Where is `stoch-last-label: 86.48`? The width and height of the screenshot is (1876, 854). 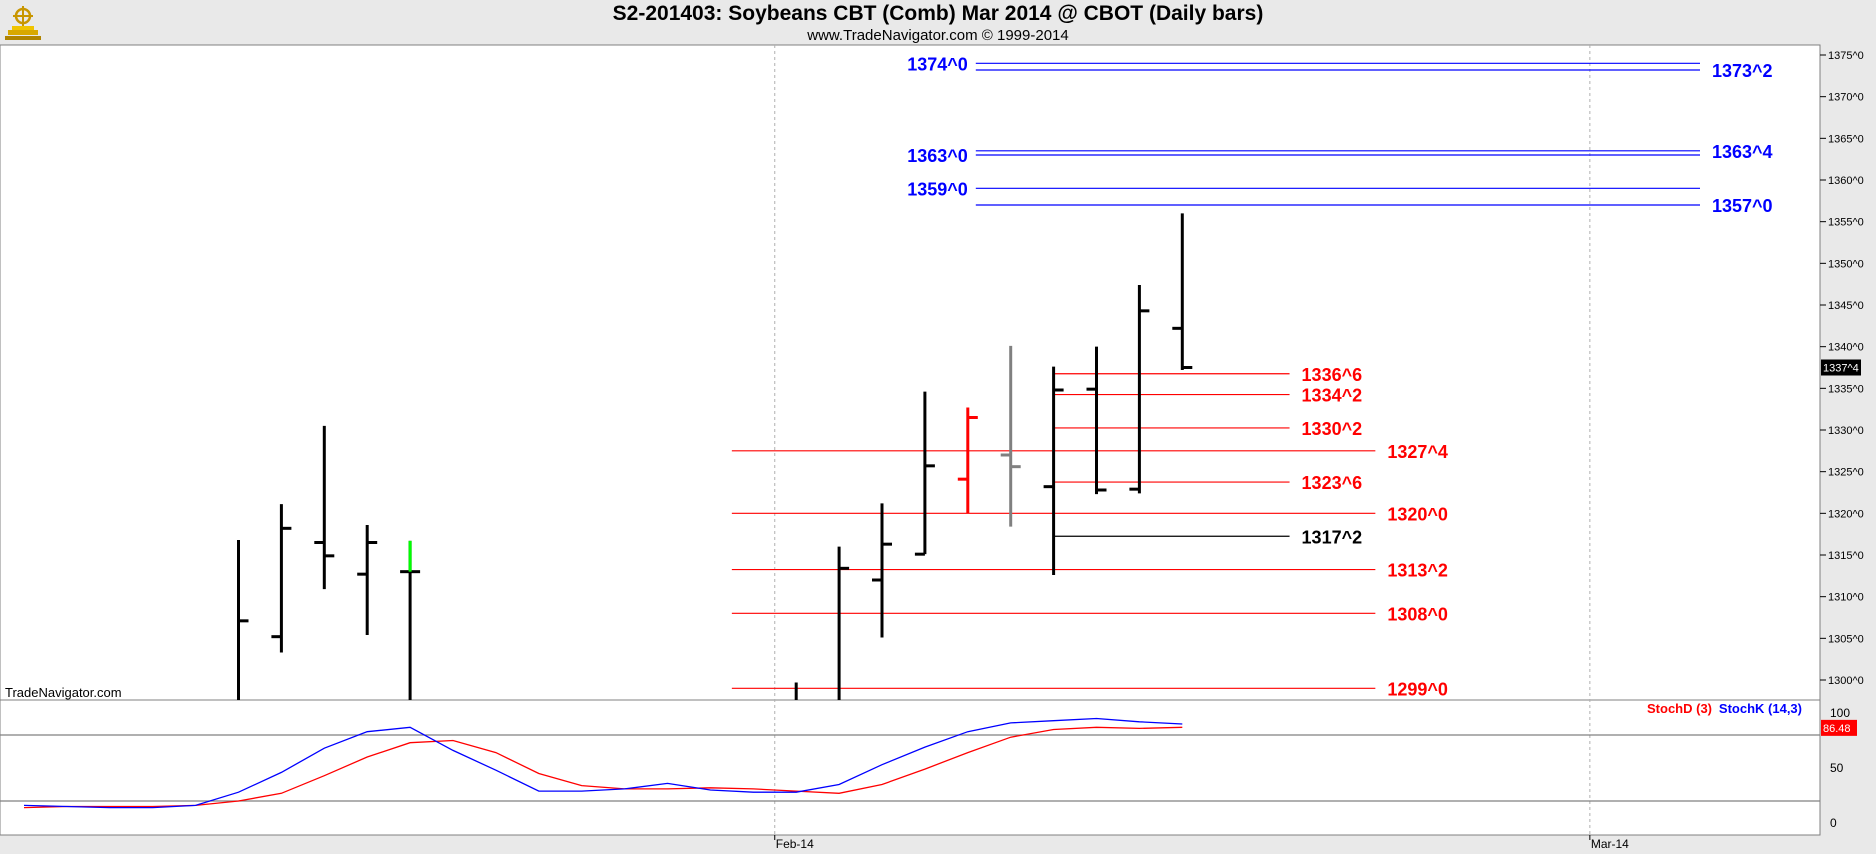 stoch-last-label: 86.48 is located at coordinates (1837, 729).